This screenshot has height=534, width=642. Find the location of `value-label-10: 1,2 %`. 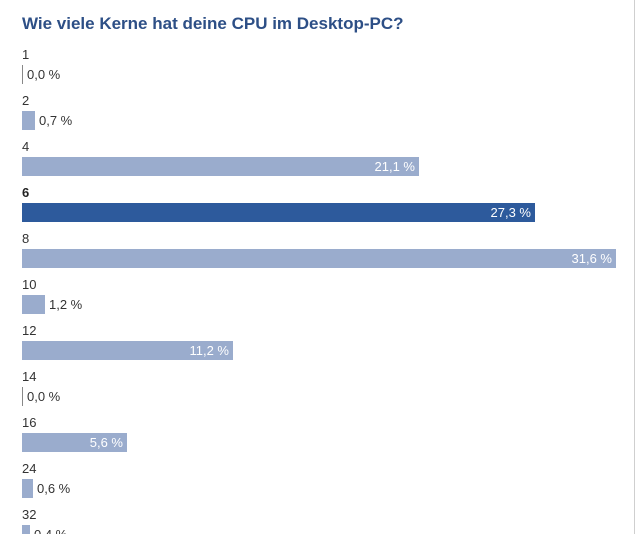

value-label-10: 1,2 % is located at coordinates (66, 304).